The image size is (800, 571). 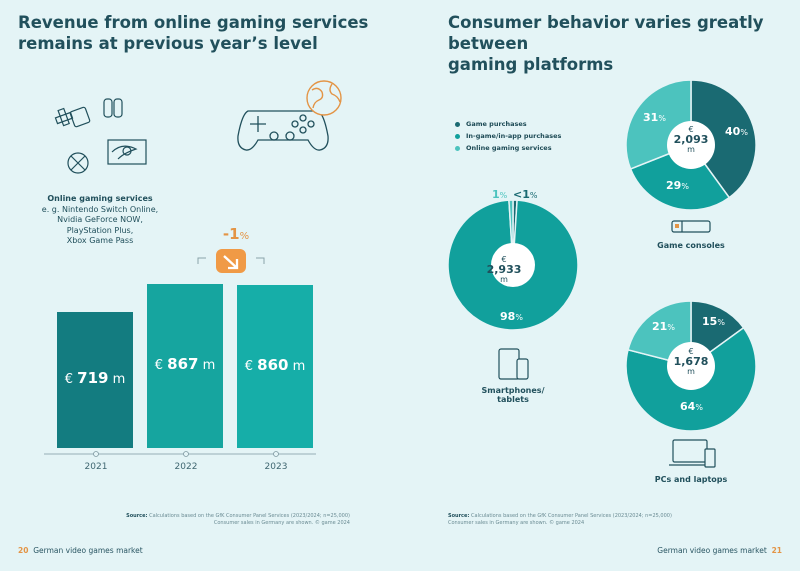 I want to click on change-value: -1, so click(x=231, y=234).